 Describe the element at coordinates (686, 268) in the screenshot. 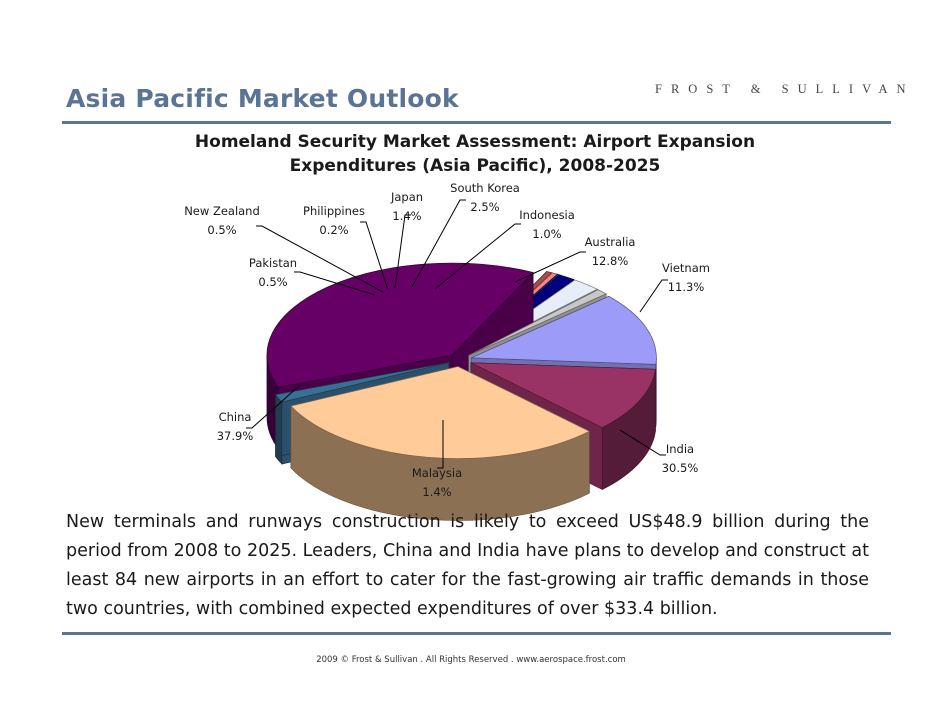

I see `slice-label-vietnam: Vietnam` at that location.